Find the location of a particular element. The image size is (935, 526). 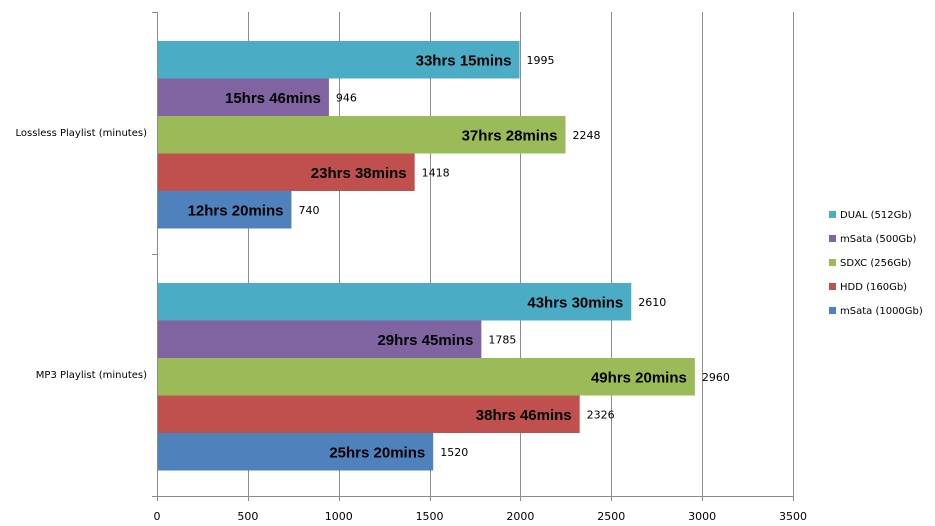

x-tick-label: 0 is located at coordinates (157, 516).